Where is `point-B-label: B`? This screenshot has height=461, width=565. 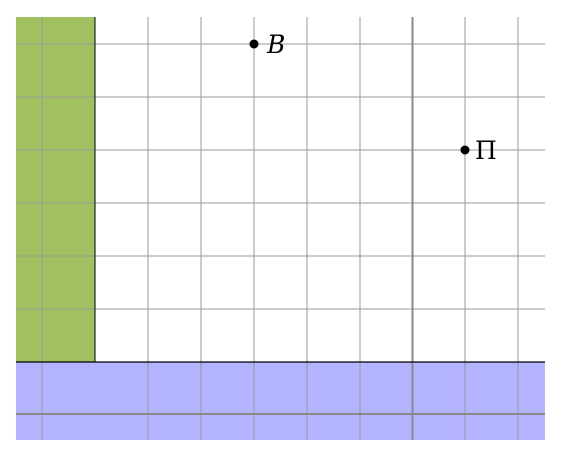
point-B-label: B is located at coordinates (275, 44).